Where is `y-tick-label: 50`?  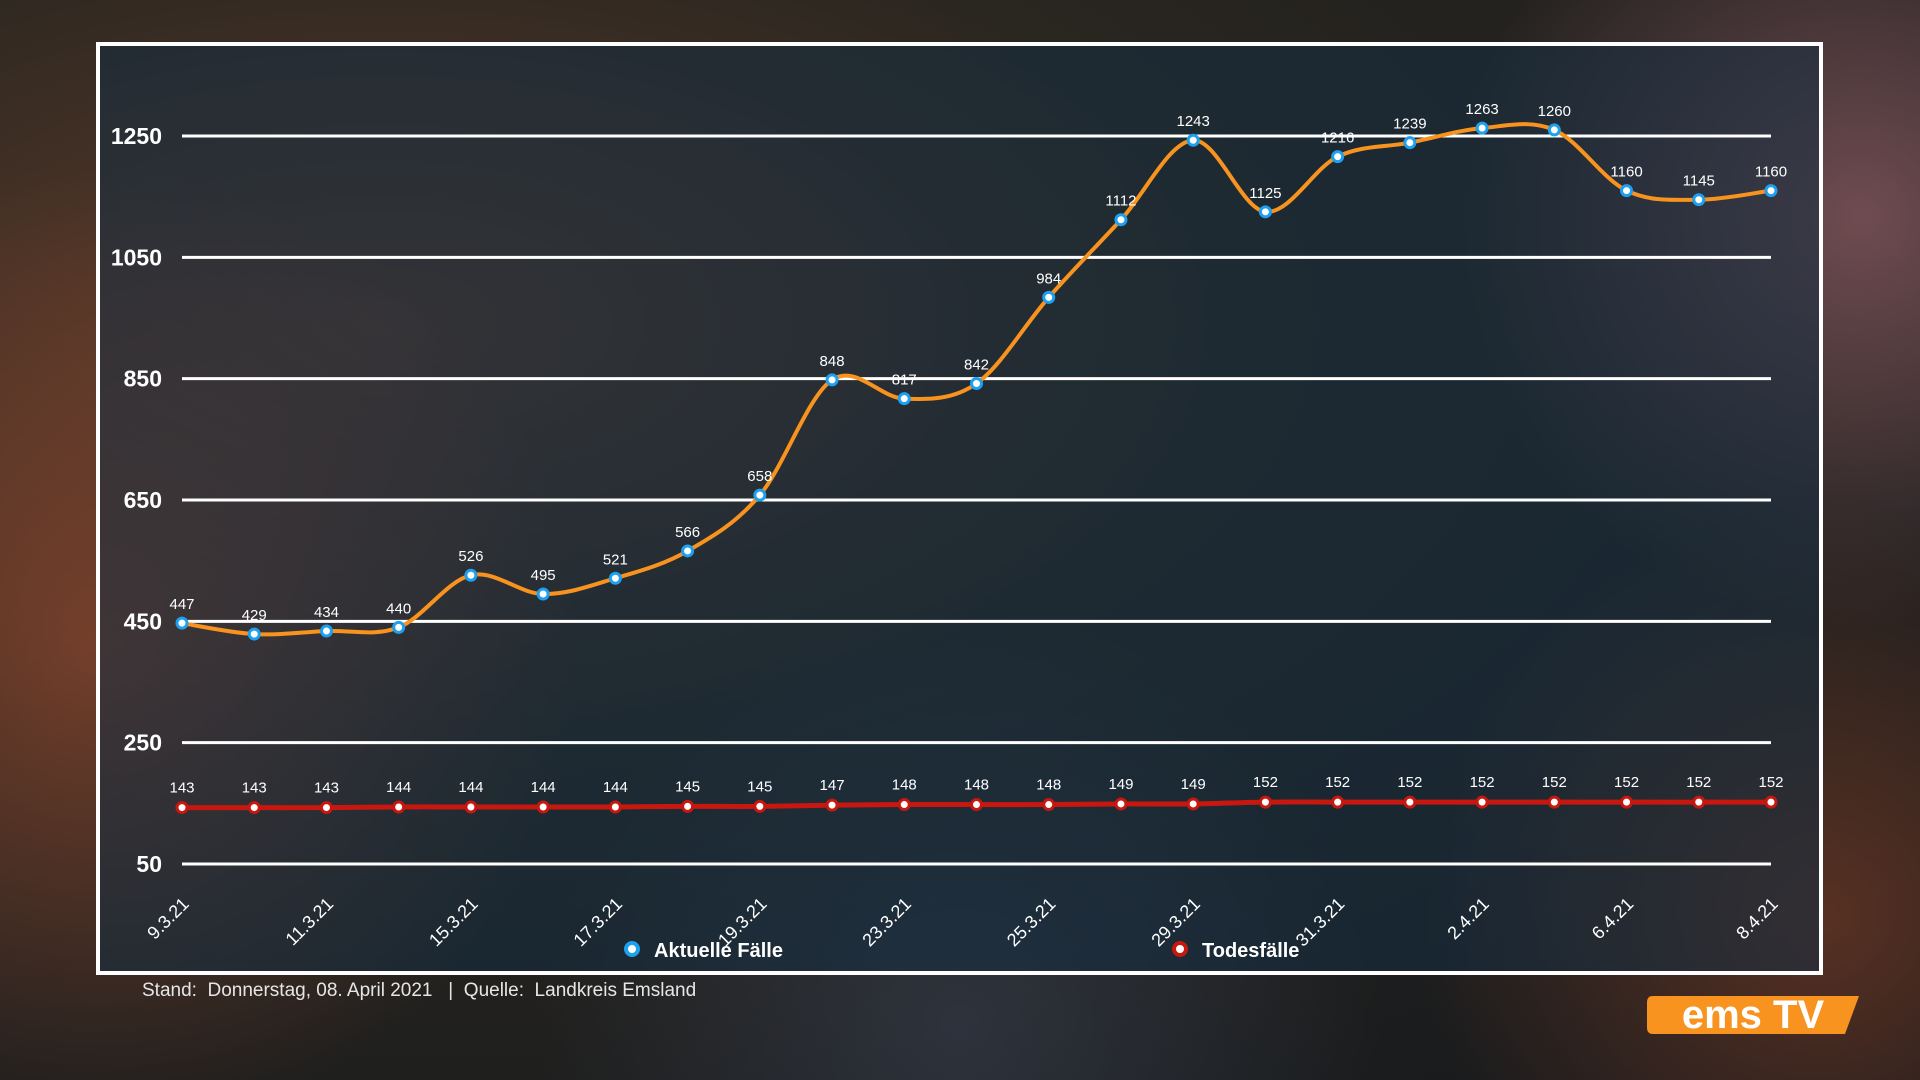 y-tick-label: 50 is located at coordinates (149, 864).